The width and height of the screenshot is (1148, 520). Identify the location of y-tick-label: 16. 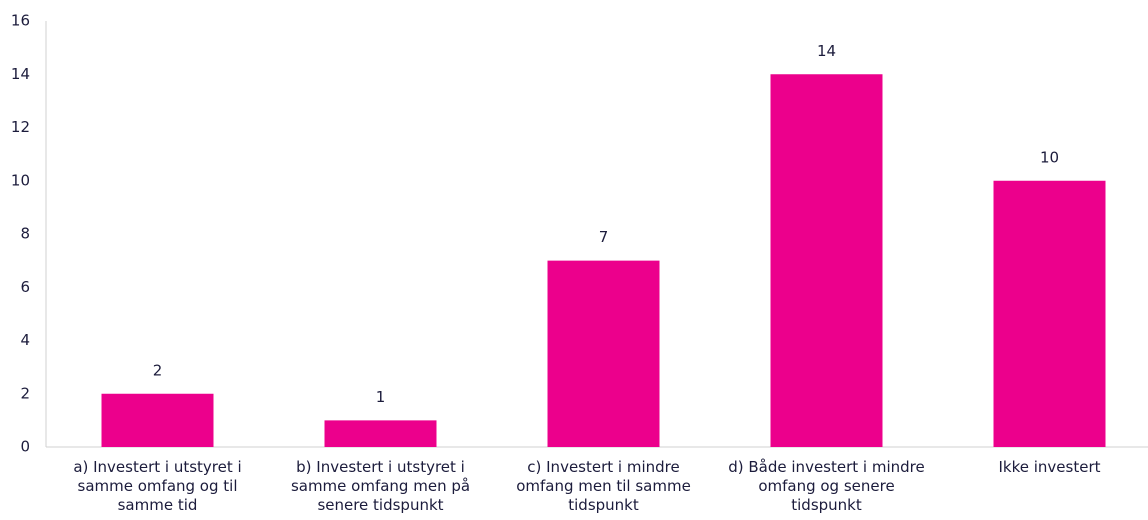
(20, 21).